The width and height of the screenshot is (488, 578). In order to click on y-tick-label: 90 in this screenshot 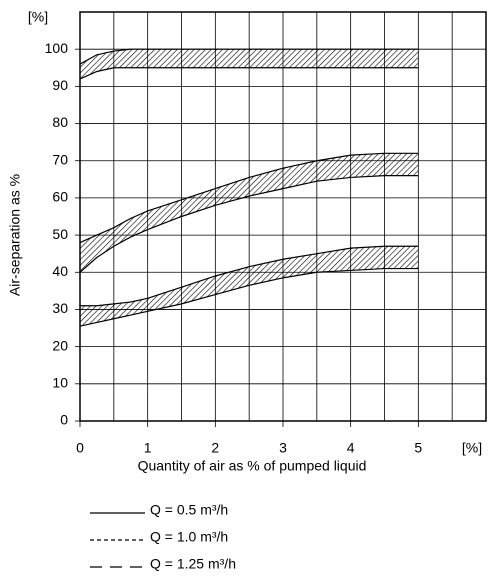, I will do `click(60, 85)`.